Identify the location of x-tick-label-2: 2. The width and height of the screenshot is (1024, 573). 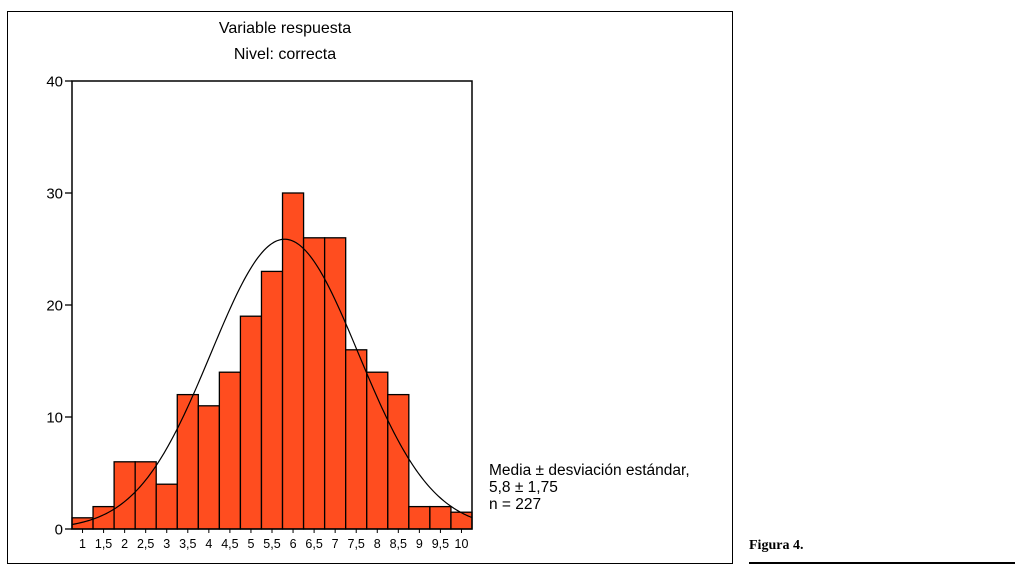
(124, 544).